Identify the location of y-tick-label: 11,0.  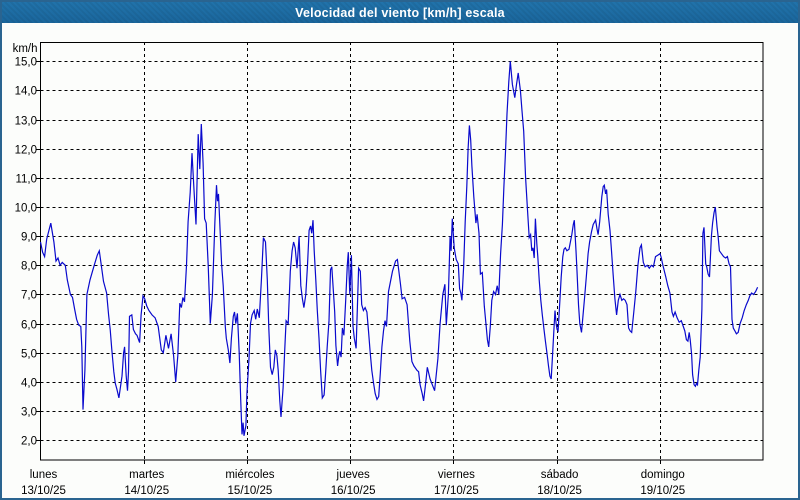
(26, 180).